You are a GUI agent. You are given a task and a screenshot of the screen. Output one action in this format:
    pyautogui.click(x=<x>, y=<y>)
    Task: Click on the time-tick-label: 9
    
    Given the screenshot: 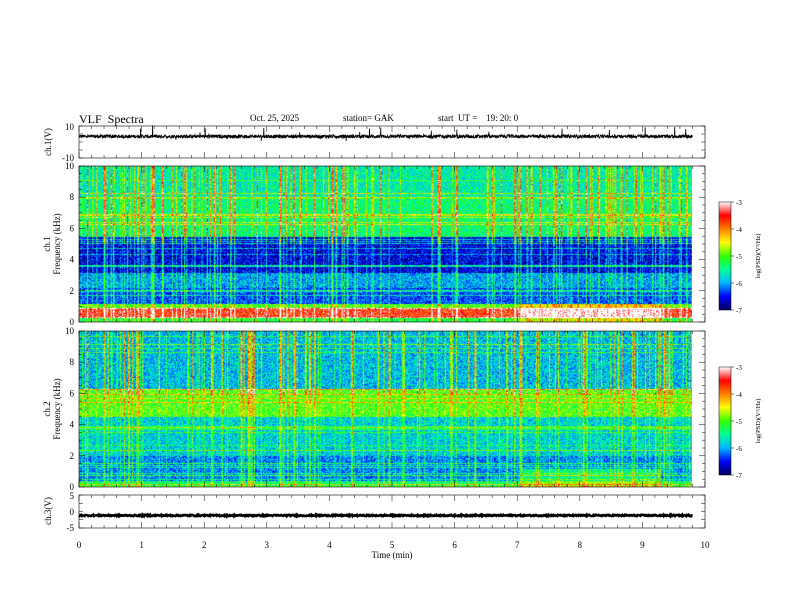 What is the action you would take?
    pyautogui.click(x=642, y=545)
    